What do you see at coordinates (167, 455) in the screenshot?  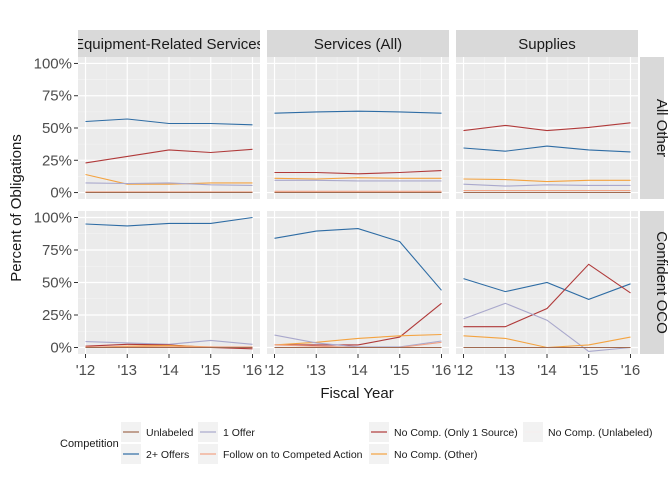 I see `legend-label-2-offers: 2+ Offers` at bounding box center [167, 455].